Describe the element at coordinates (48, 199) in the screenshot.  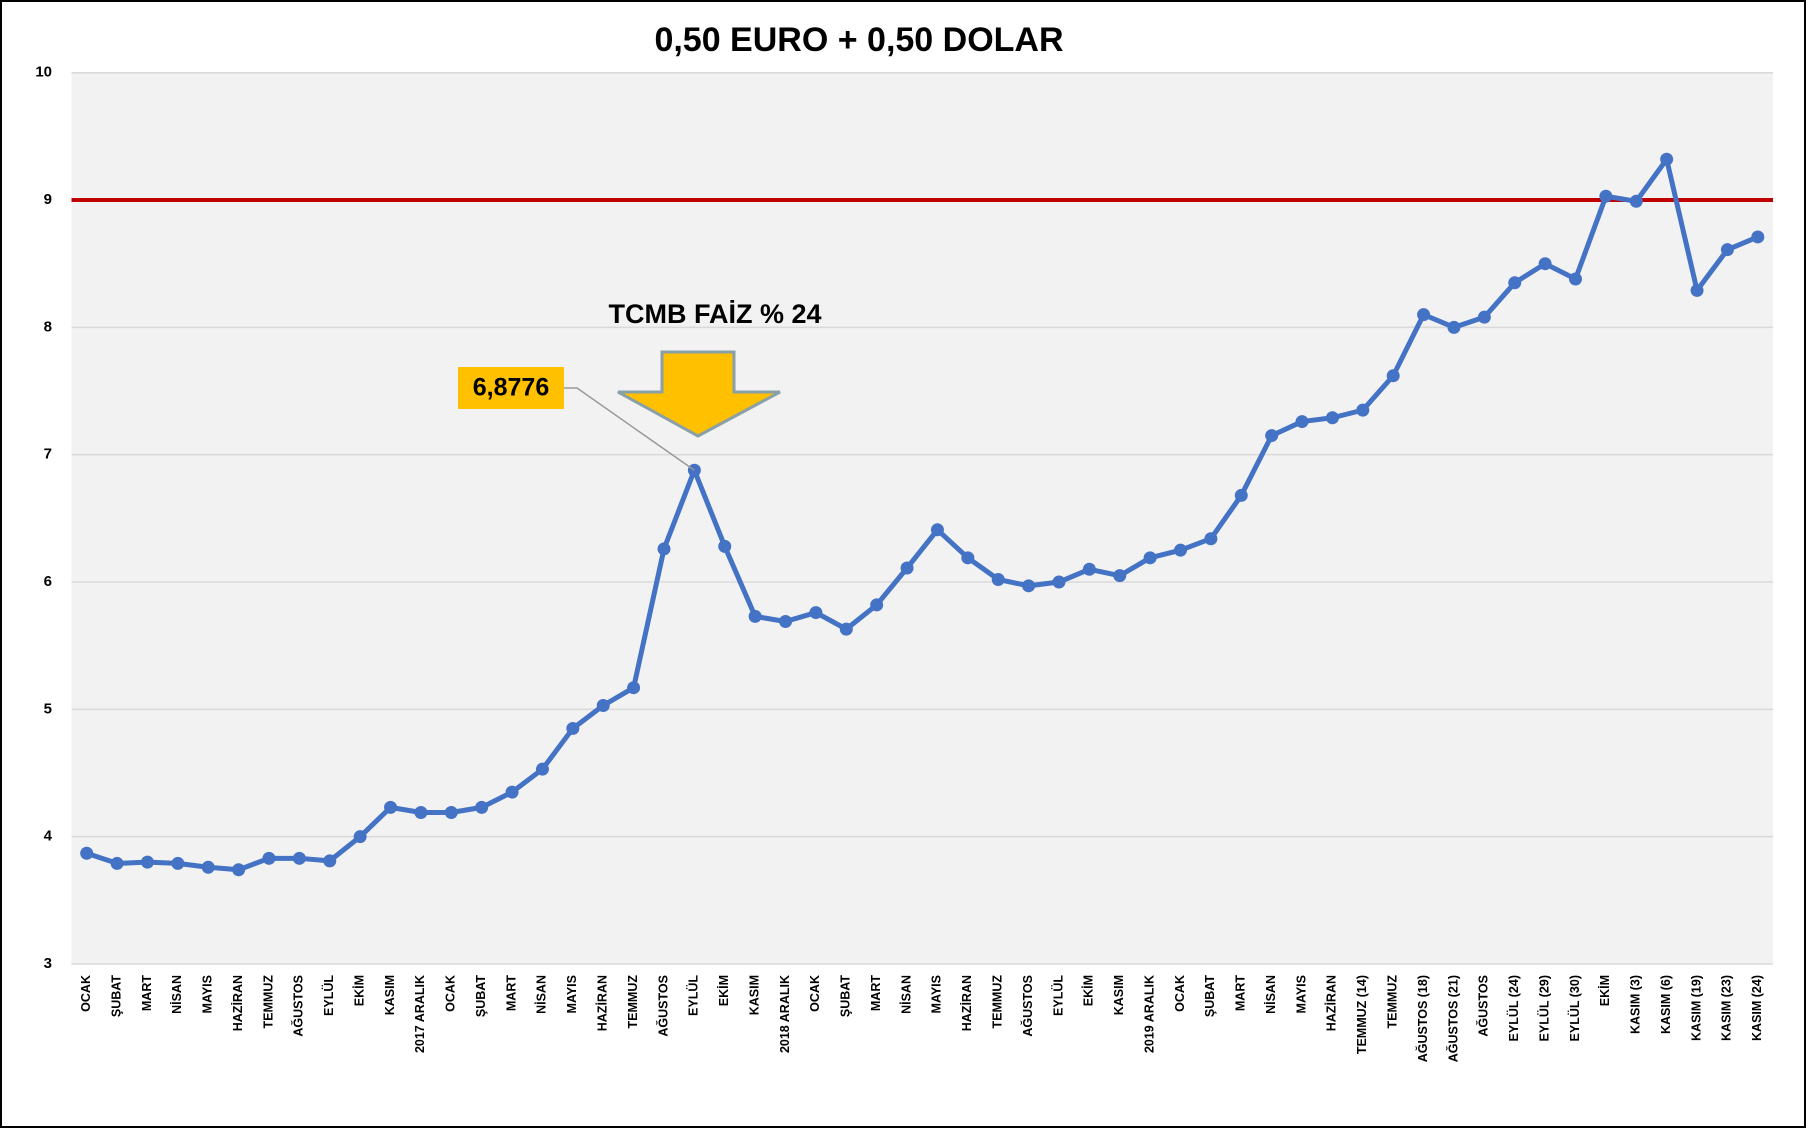
I see `y-tick-label: 9` at that location.